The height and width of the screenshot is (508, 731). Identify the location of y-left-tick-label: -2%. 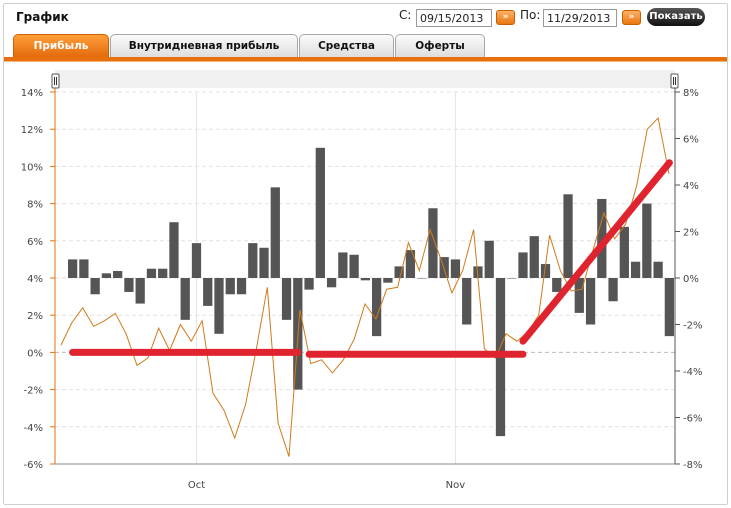
(33, 391).